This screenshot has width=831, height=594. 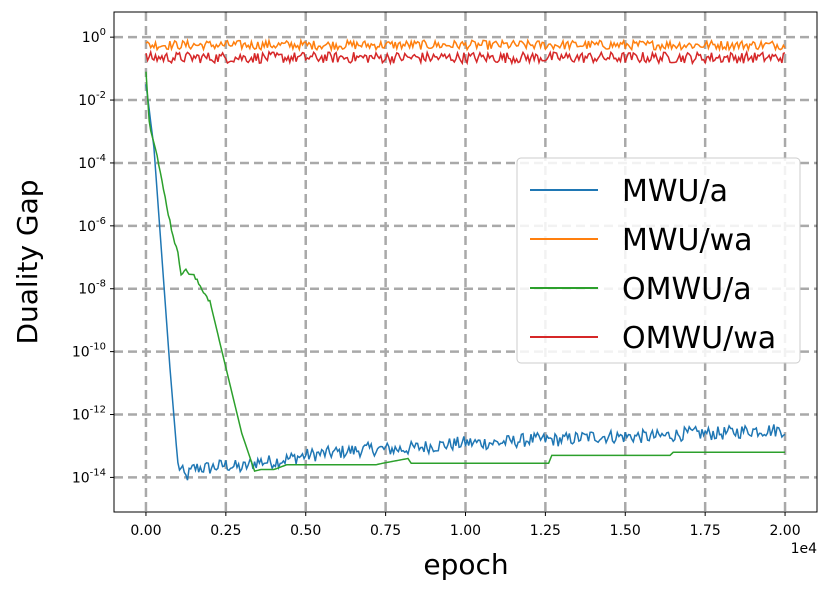 What do you see at coordinates (27, 261) in the screenshot?
I see `y-axis-label: Duality Gap` at bounding box center [27, 261].